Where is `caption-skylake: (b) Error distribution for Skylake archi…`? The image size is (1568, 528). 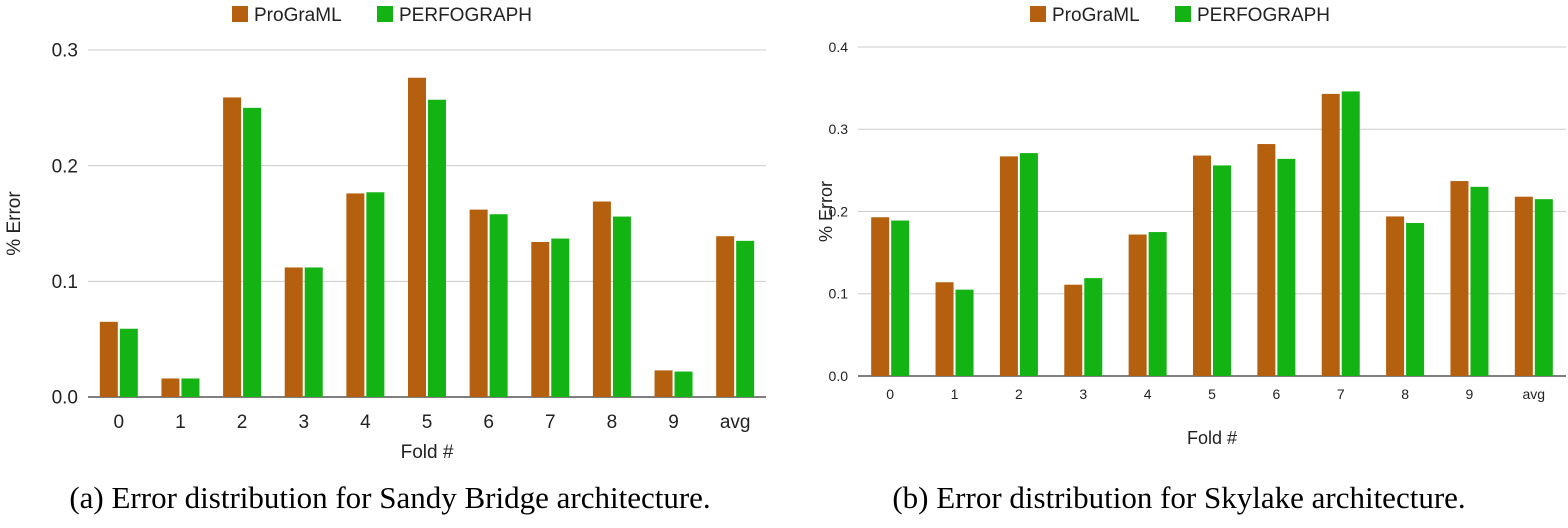 caption-skylake: (b) Error distribution for Skylake archi… is located at coordinates (1179, 497).